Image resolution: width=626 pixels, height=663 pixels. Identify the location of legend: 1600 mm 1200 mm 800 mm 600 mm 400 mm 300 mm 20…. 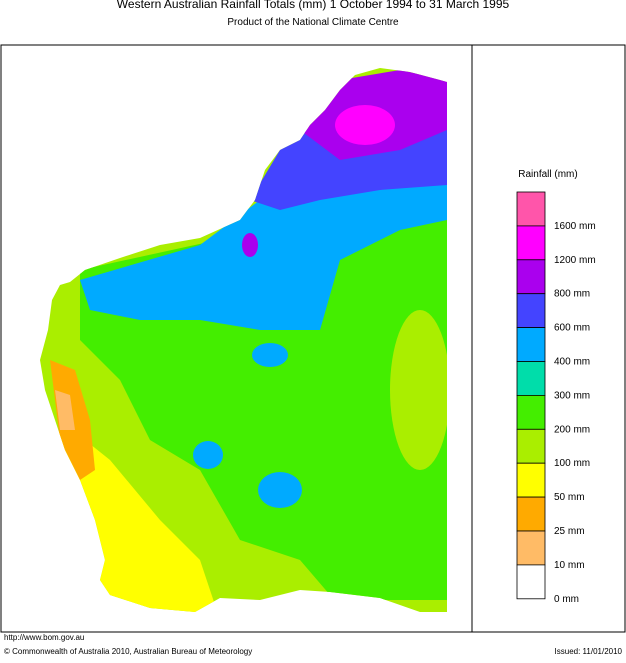
(556, 398).